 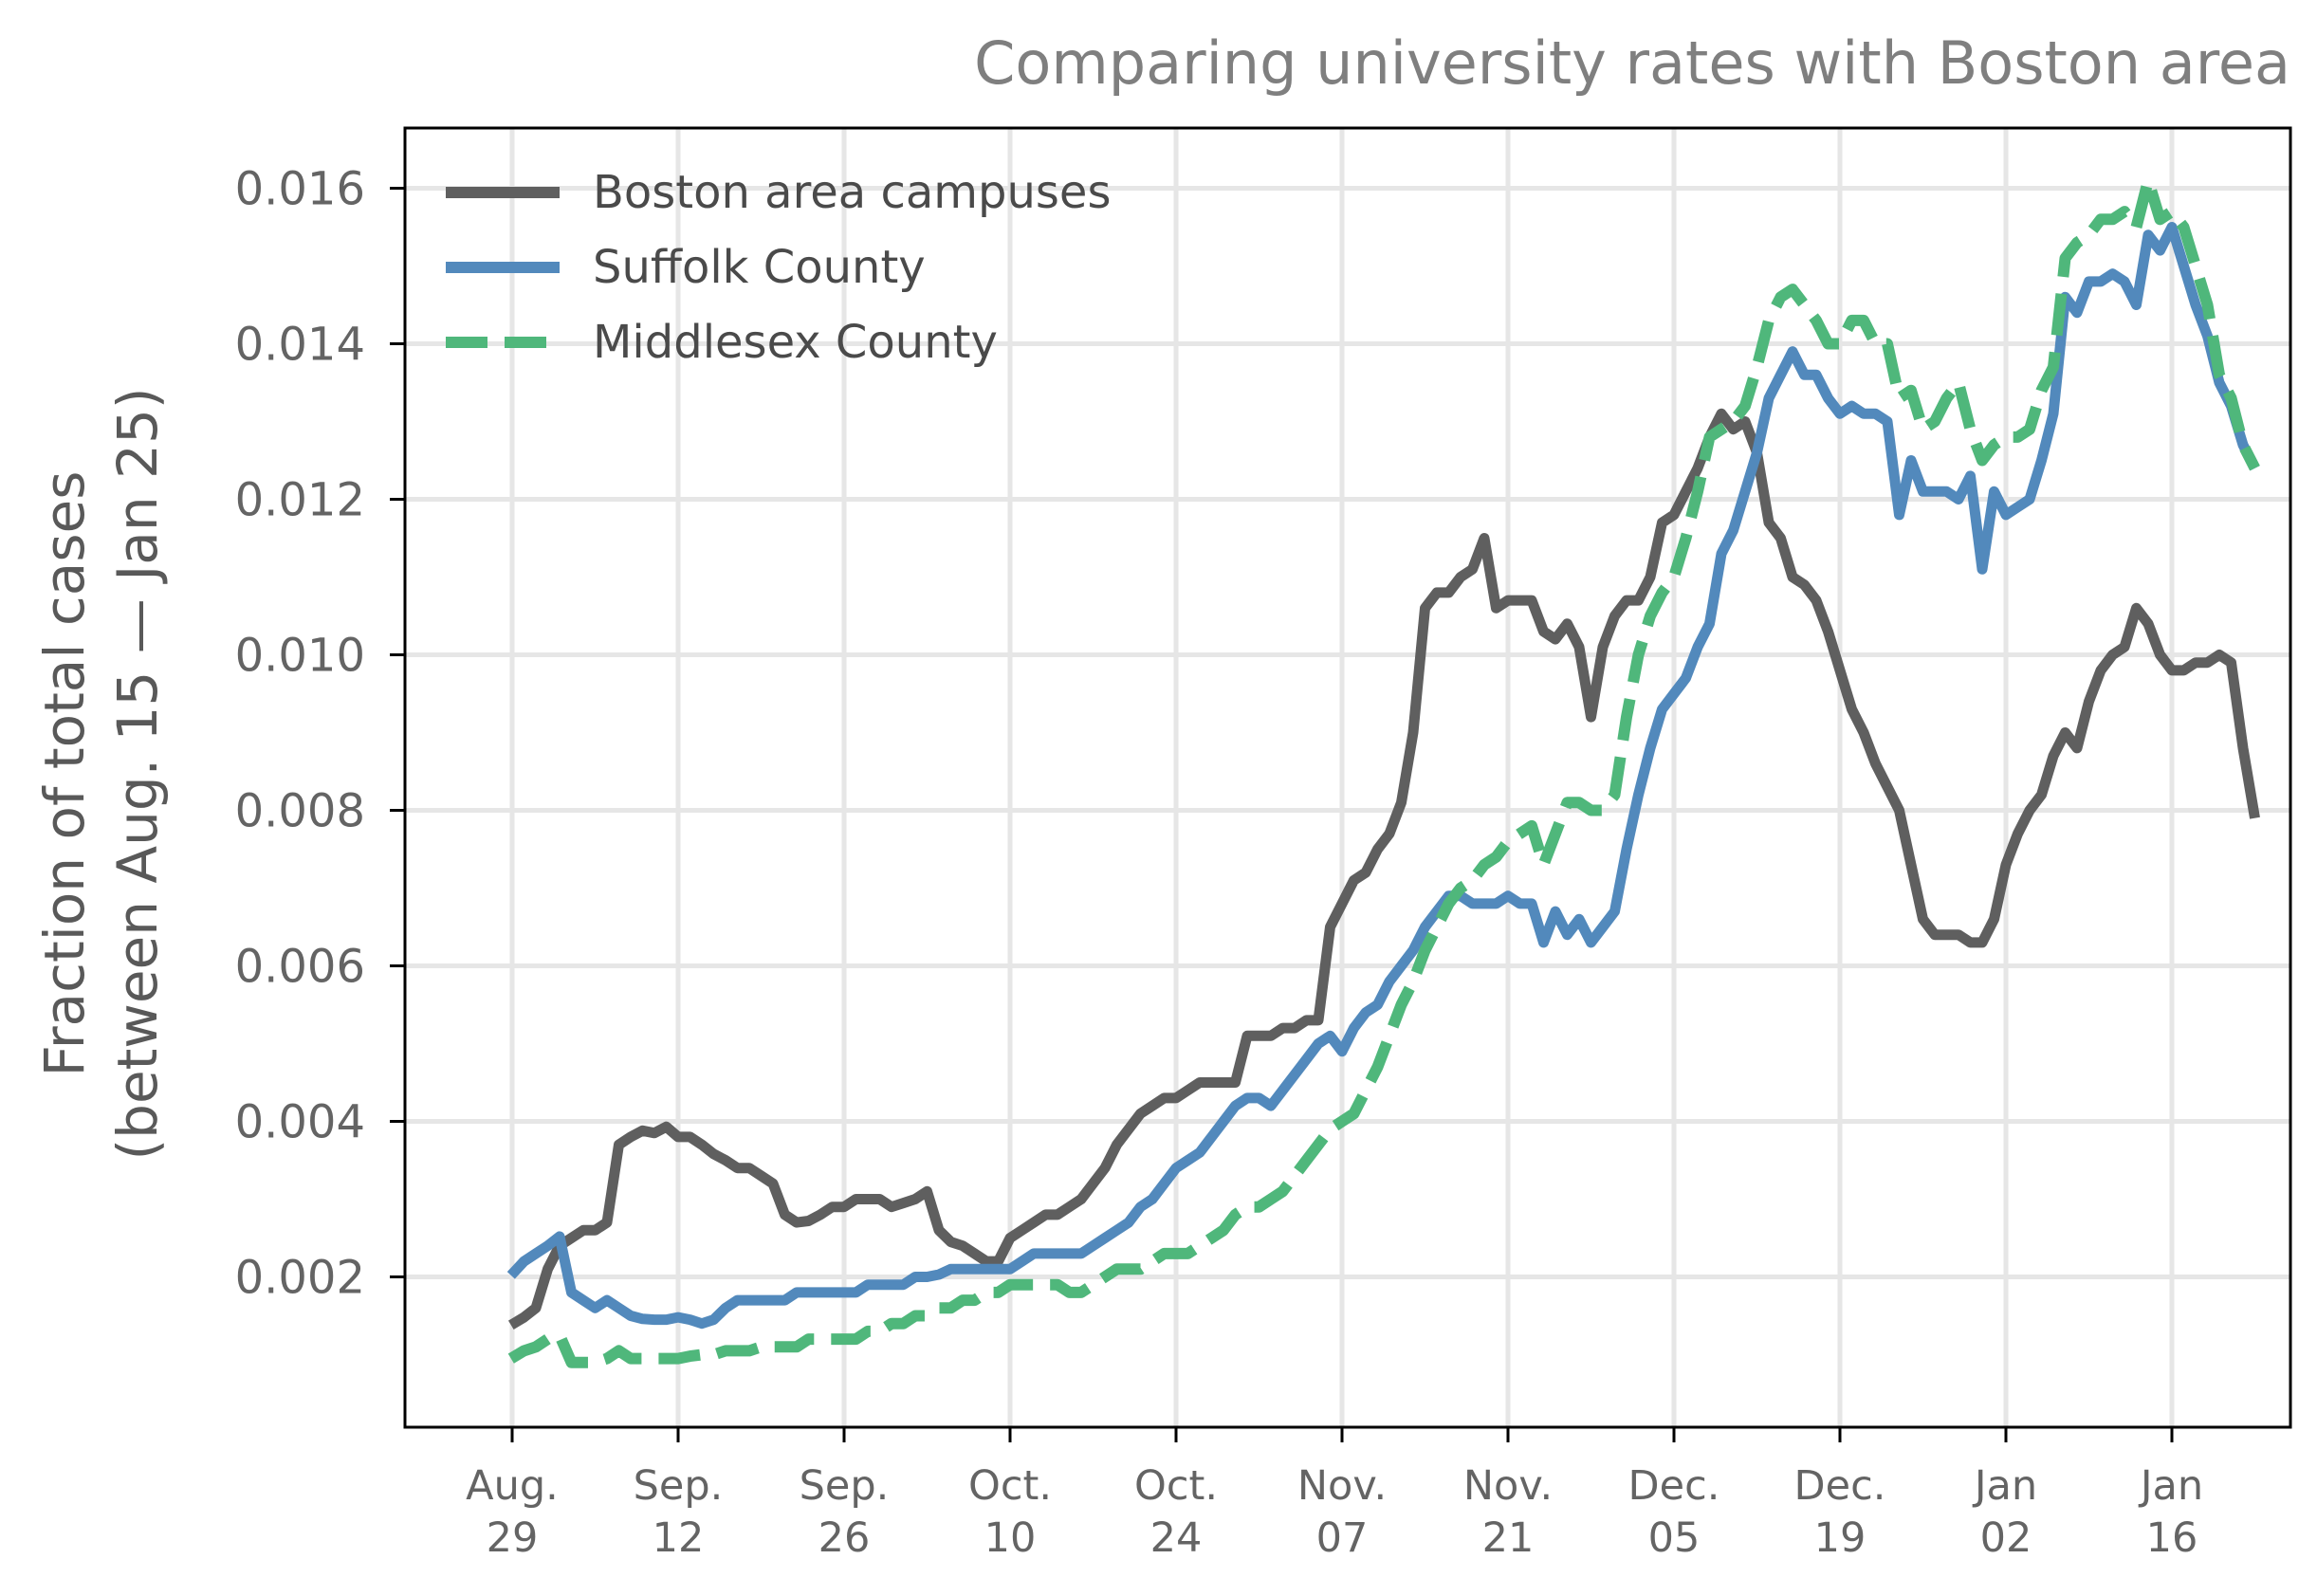 I want to click on x-tick-label-month: Aug., so click(x=512, y=1486).